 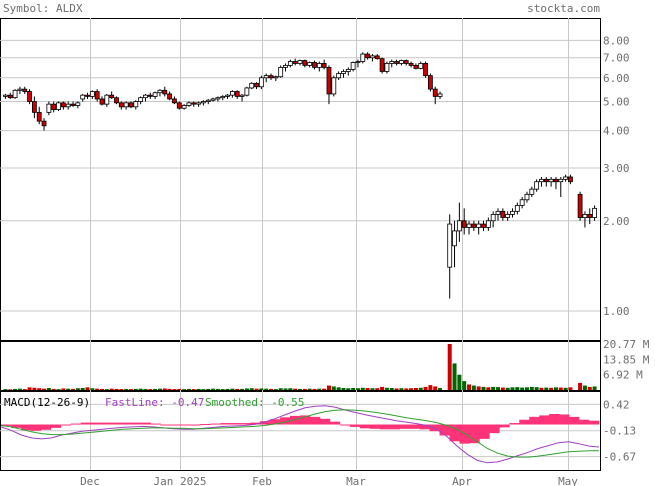 I want to click on macd-panel, so click(x=300, y=434).